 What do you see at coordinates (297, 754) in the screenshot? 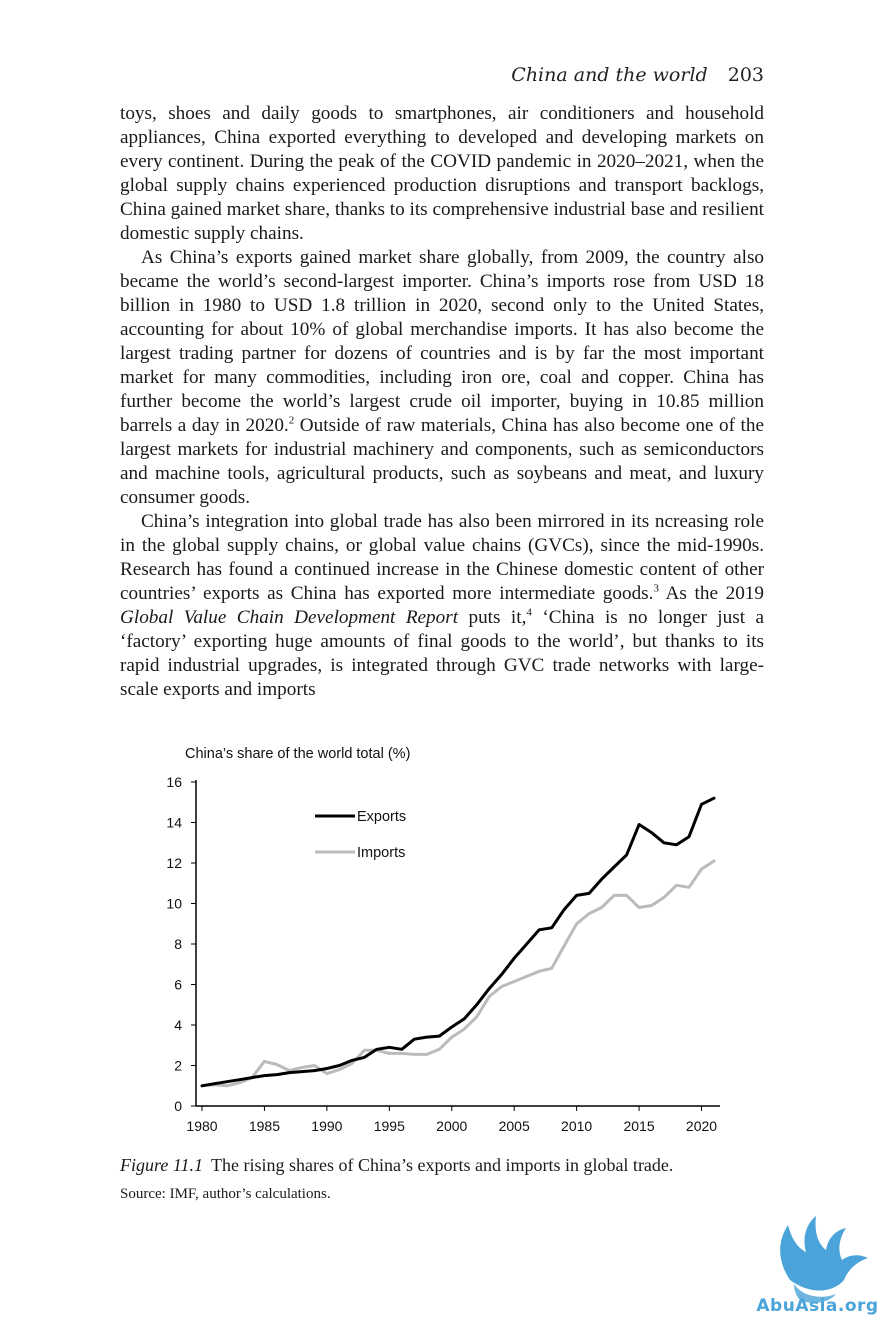
I see `chart-title: China’s share of the world total (%)` at bounding box center [297, 754].